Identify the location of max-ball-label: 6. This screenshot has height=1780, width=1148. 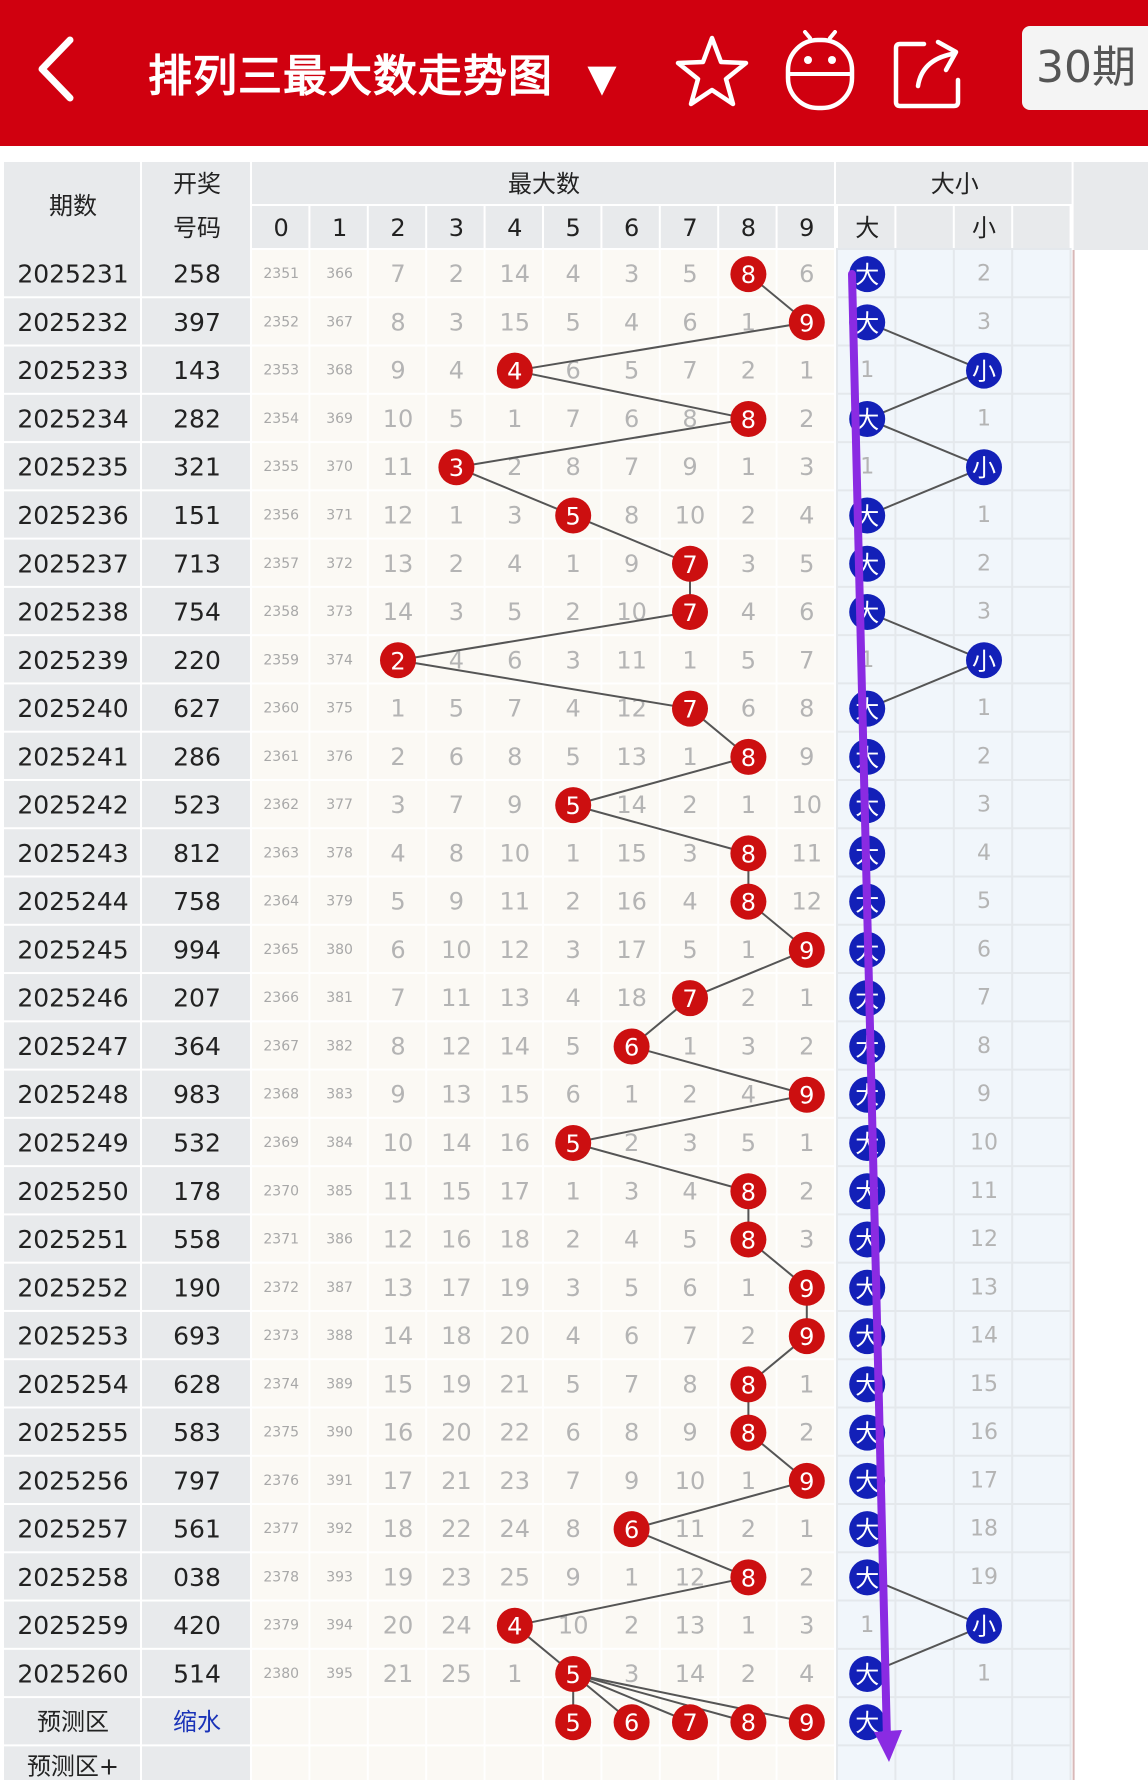
(631, 1047).